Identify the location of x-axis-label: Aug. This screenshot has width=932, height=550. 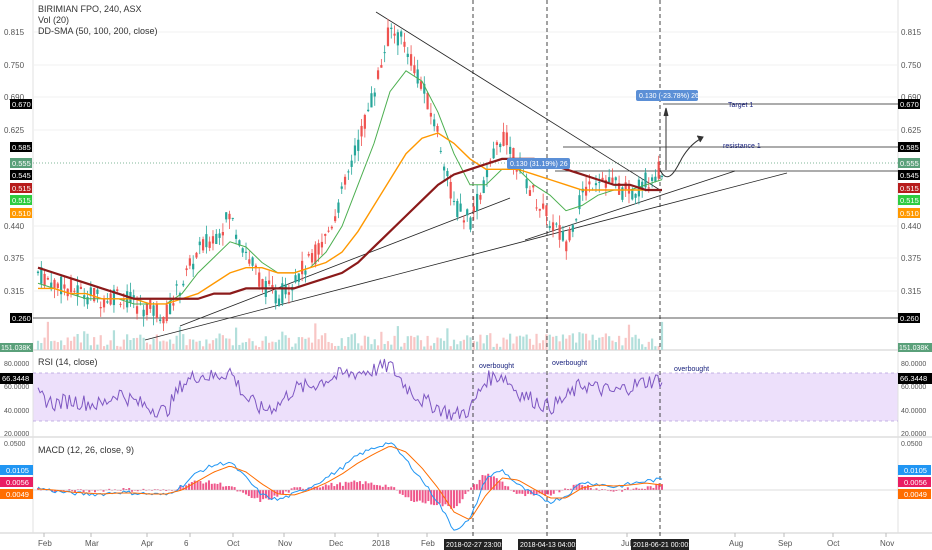
(736, 543).